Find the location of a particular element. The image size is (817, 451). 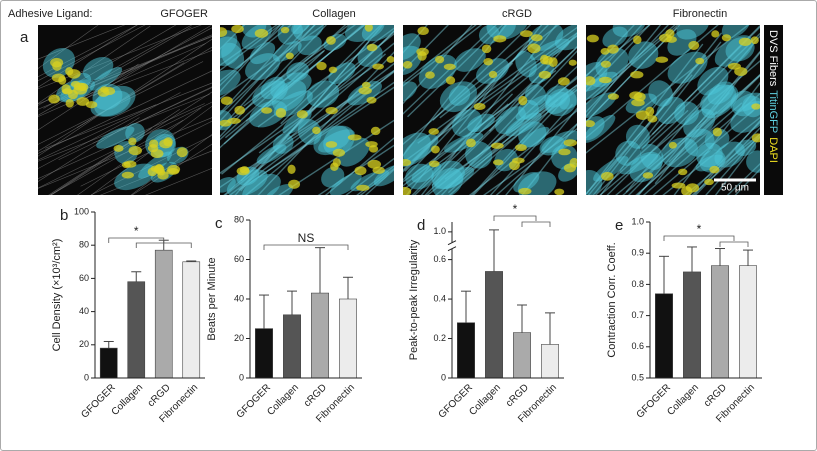

significance-label: * is located at coordinates (515, 209).